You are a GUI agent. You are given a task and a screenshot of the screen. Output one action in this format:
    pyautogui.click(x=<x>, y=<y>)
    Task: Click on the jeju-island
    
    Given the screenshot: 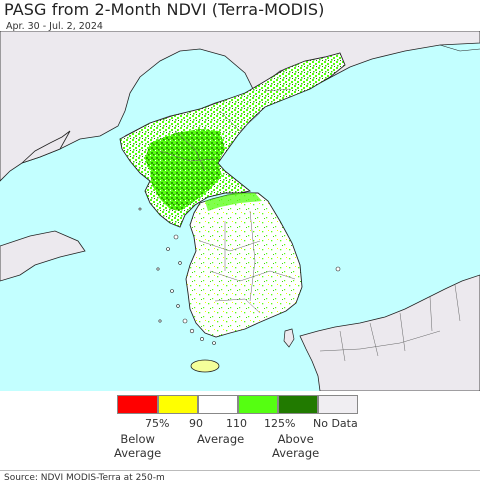 What is the action you would take?
    pyautogui.click(x=205, y=366)
    